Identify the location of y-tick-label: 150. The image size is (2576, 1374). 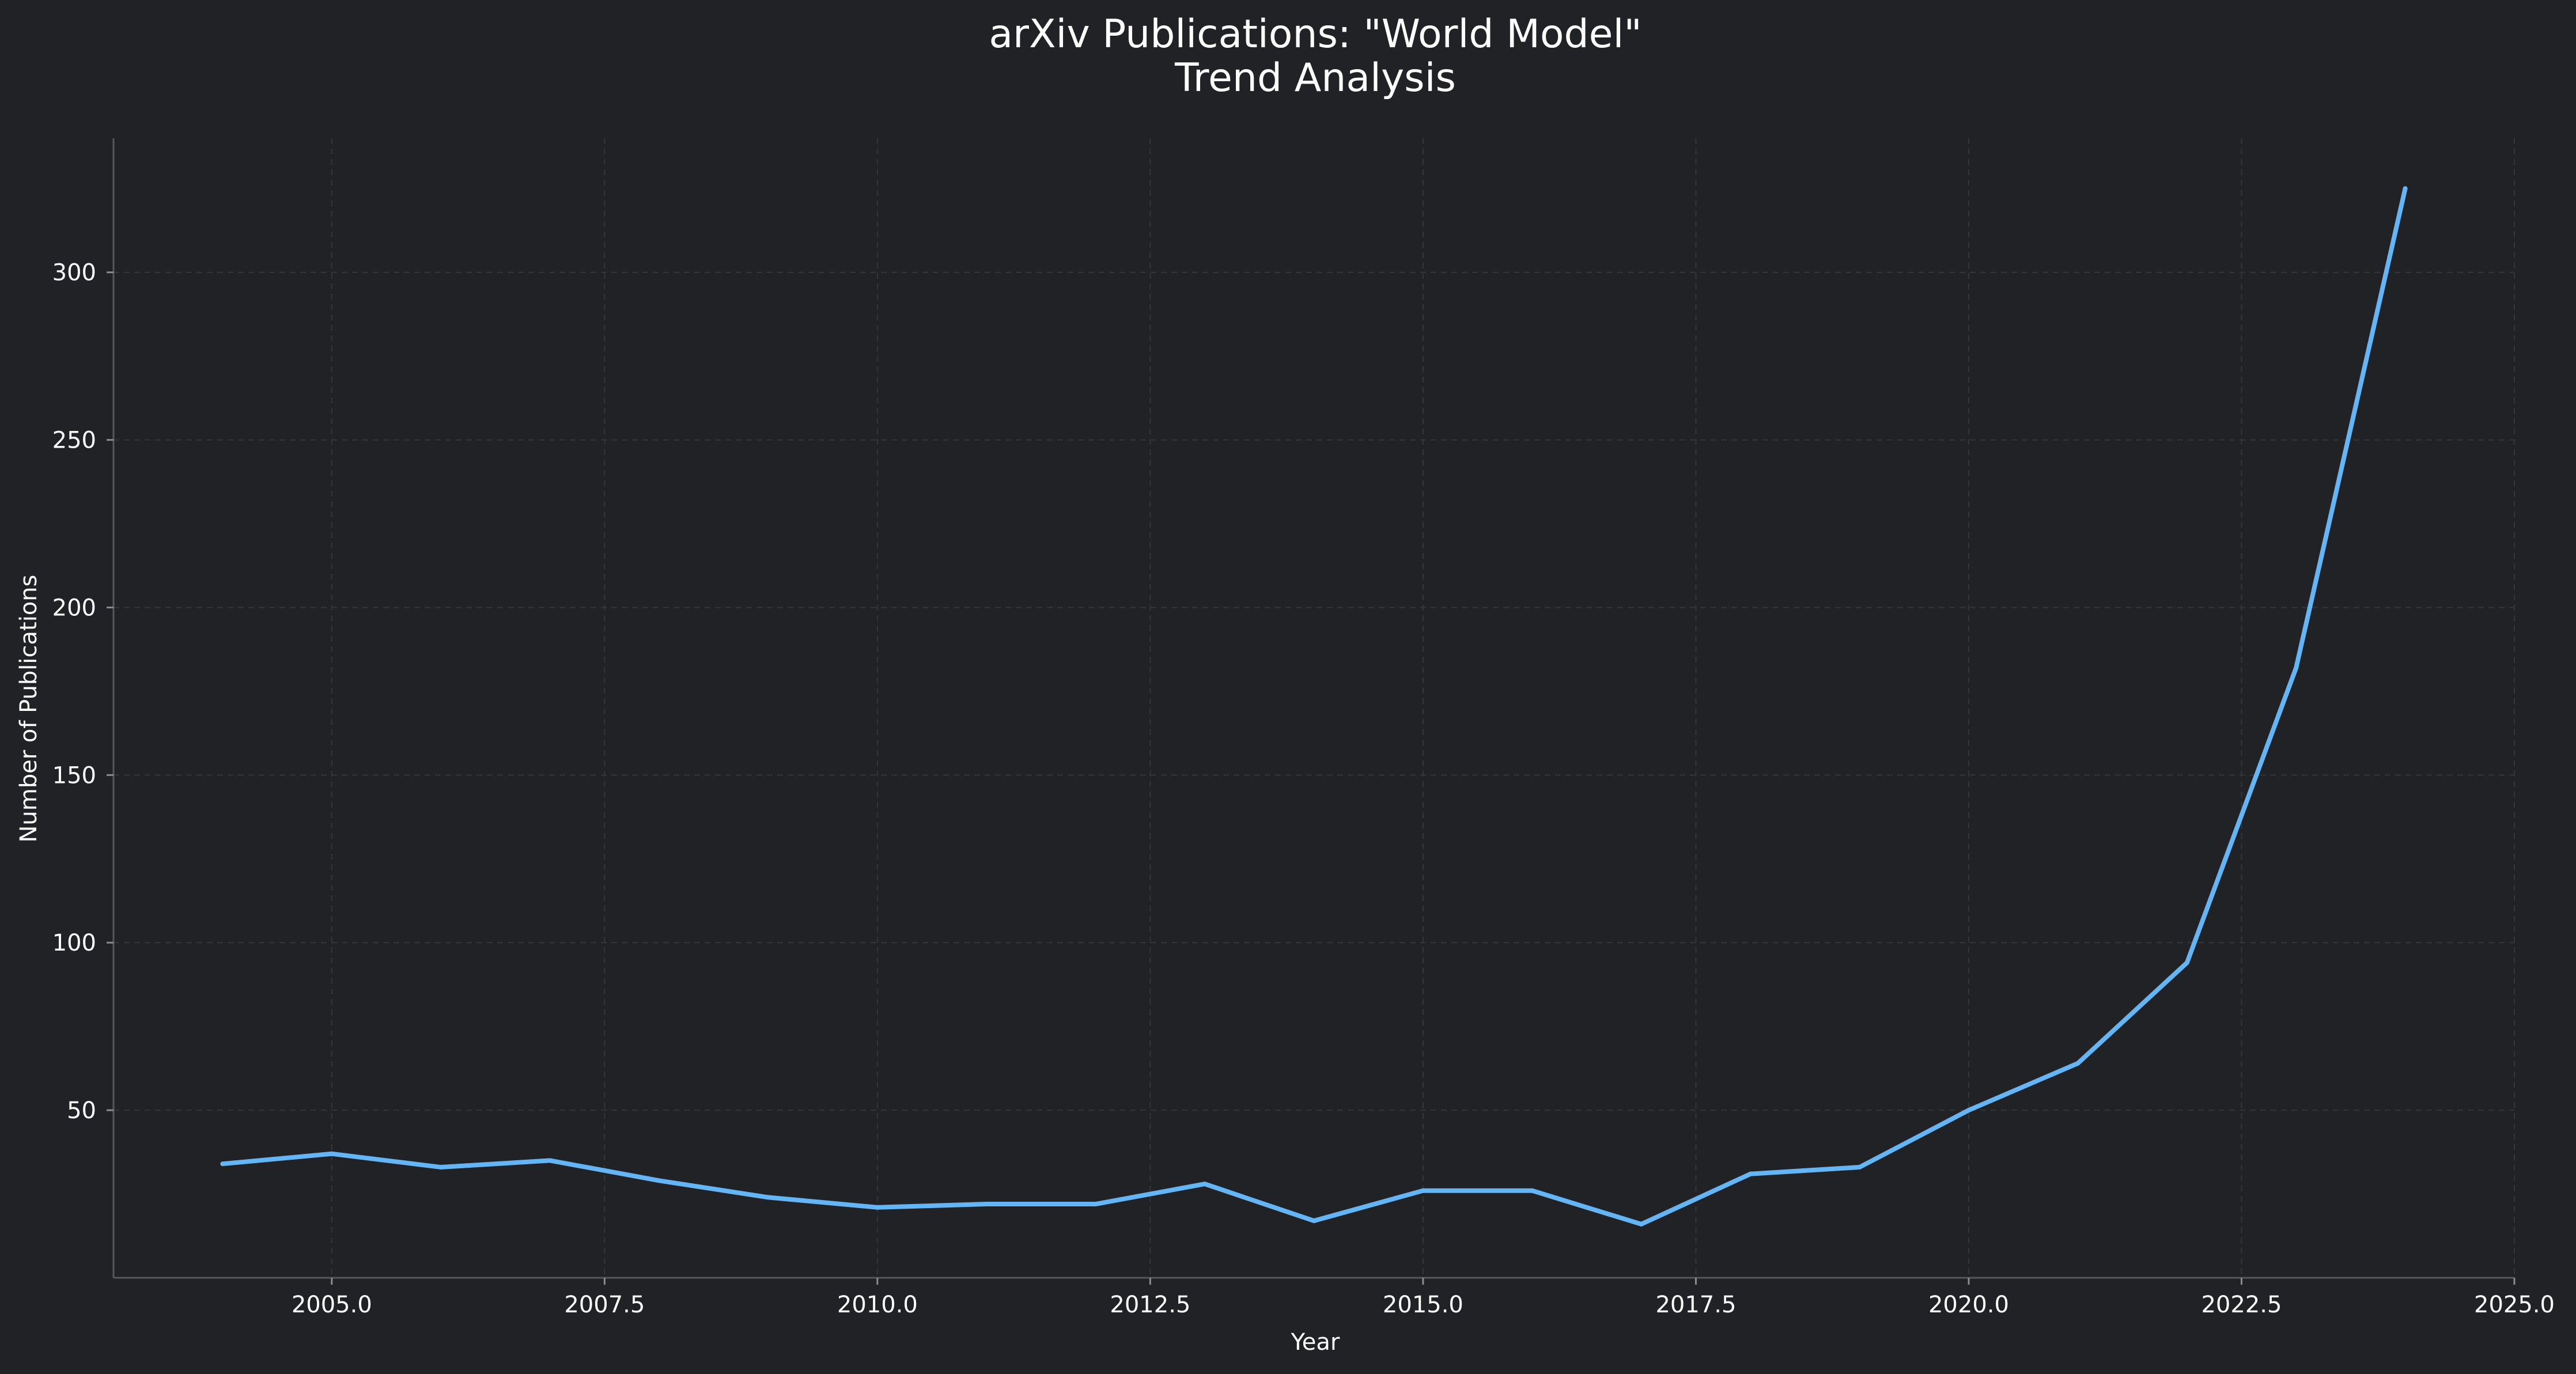
(74, 775).